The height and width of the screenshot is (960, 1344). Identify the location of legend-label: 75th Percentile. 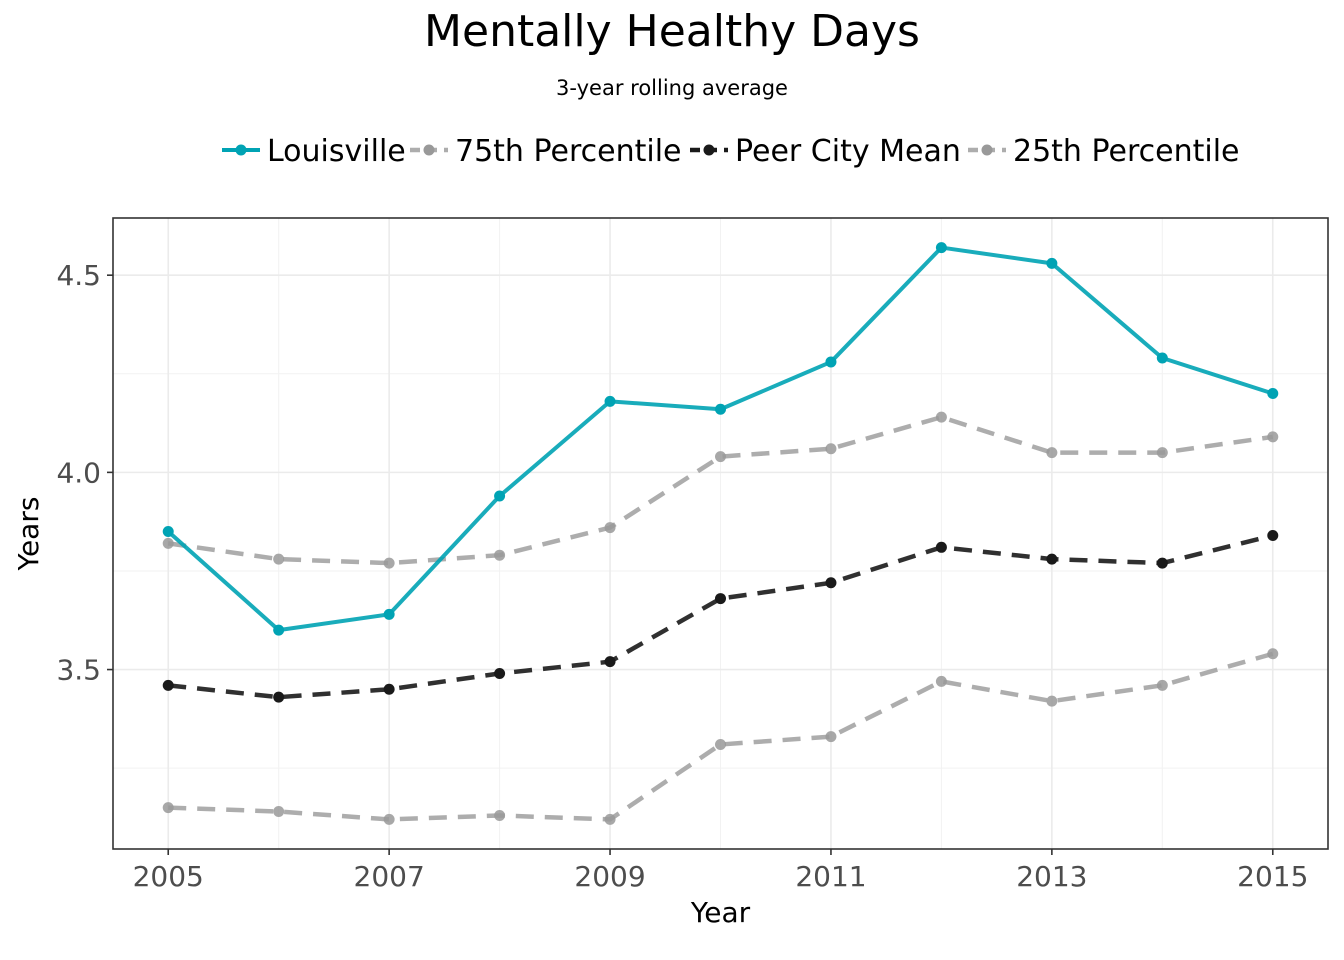
(568, 151).